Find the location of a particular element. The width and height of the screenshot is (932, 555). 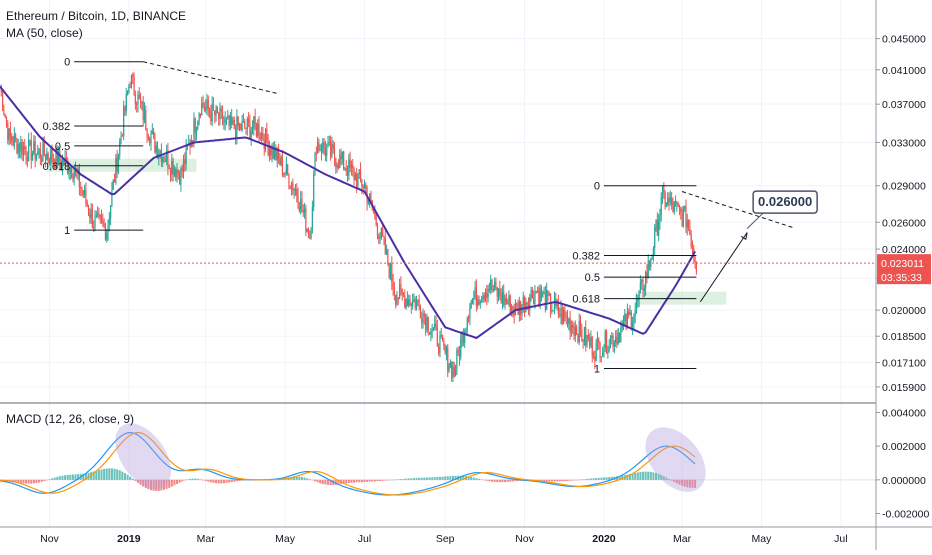

macd-legend: MACD (12, 26, close, 9) is located at coordinates (70, 419).